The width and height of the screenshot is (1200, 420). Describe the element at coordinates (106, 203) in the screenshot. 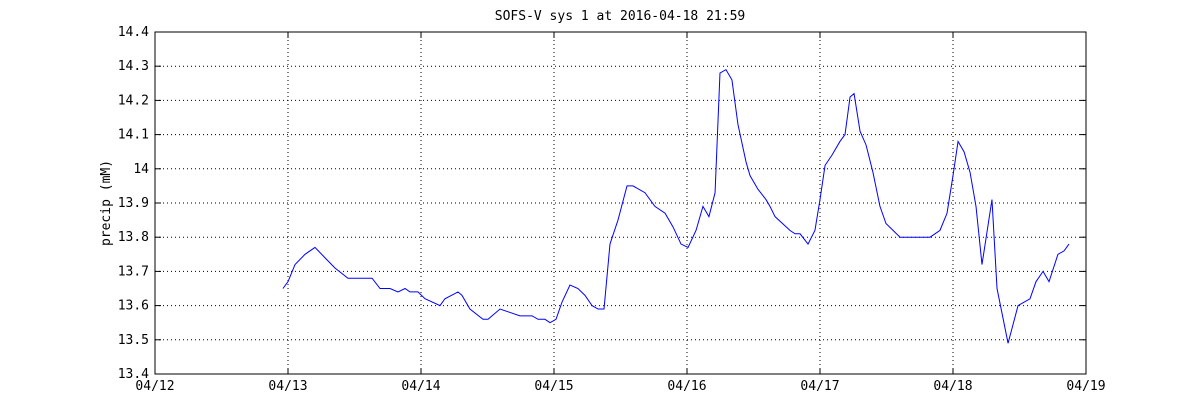

I see `y-axis-label: precip (mM)` at that location.